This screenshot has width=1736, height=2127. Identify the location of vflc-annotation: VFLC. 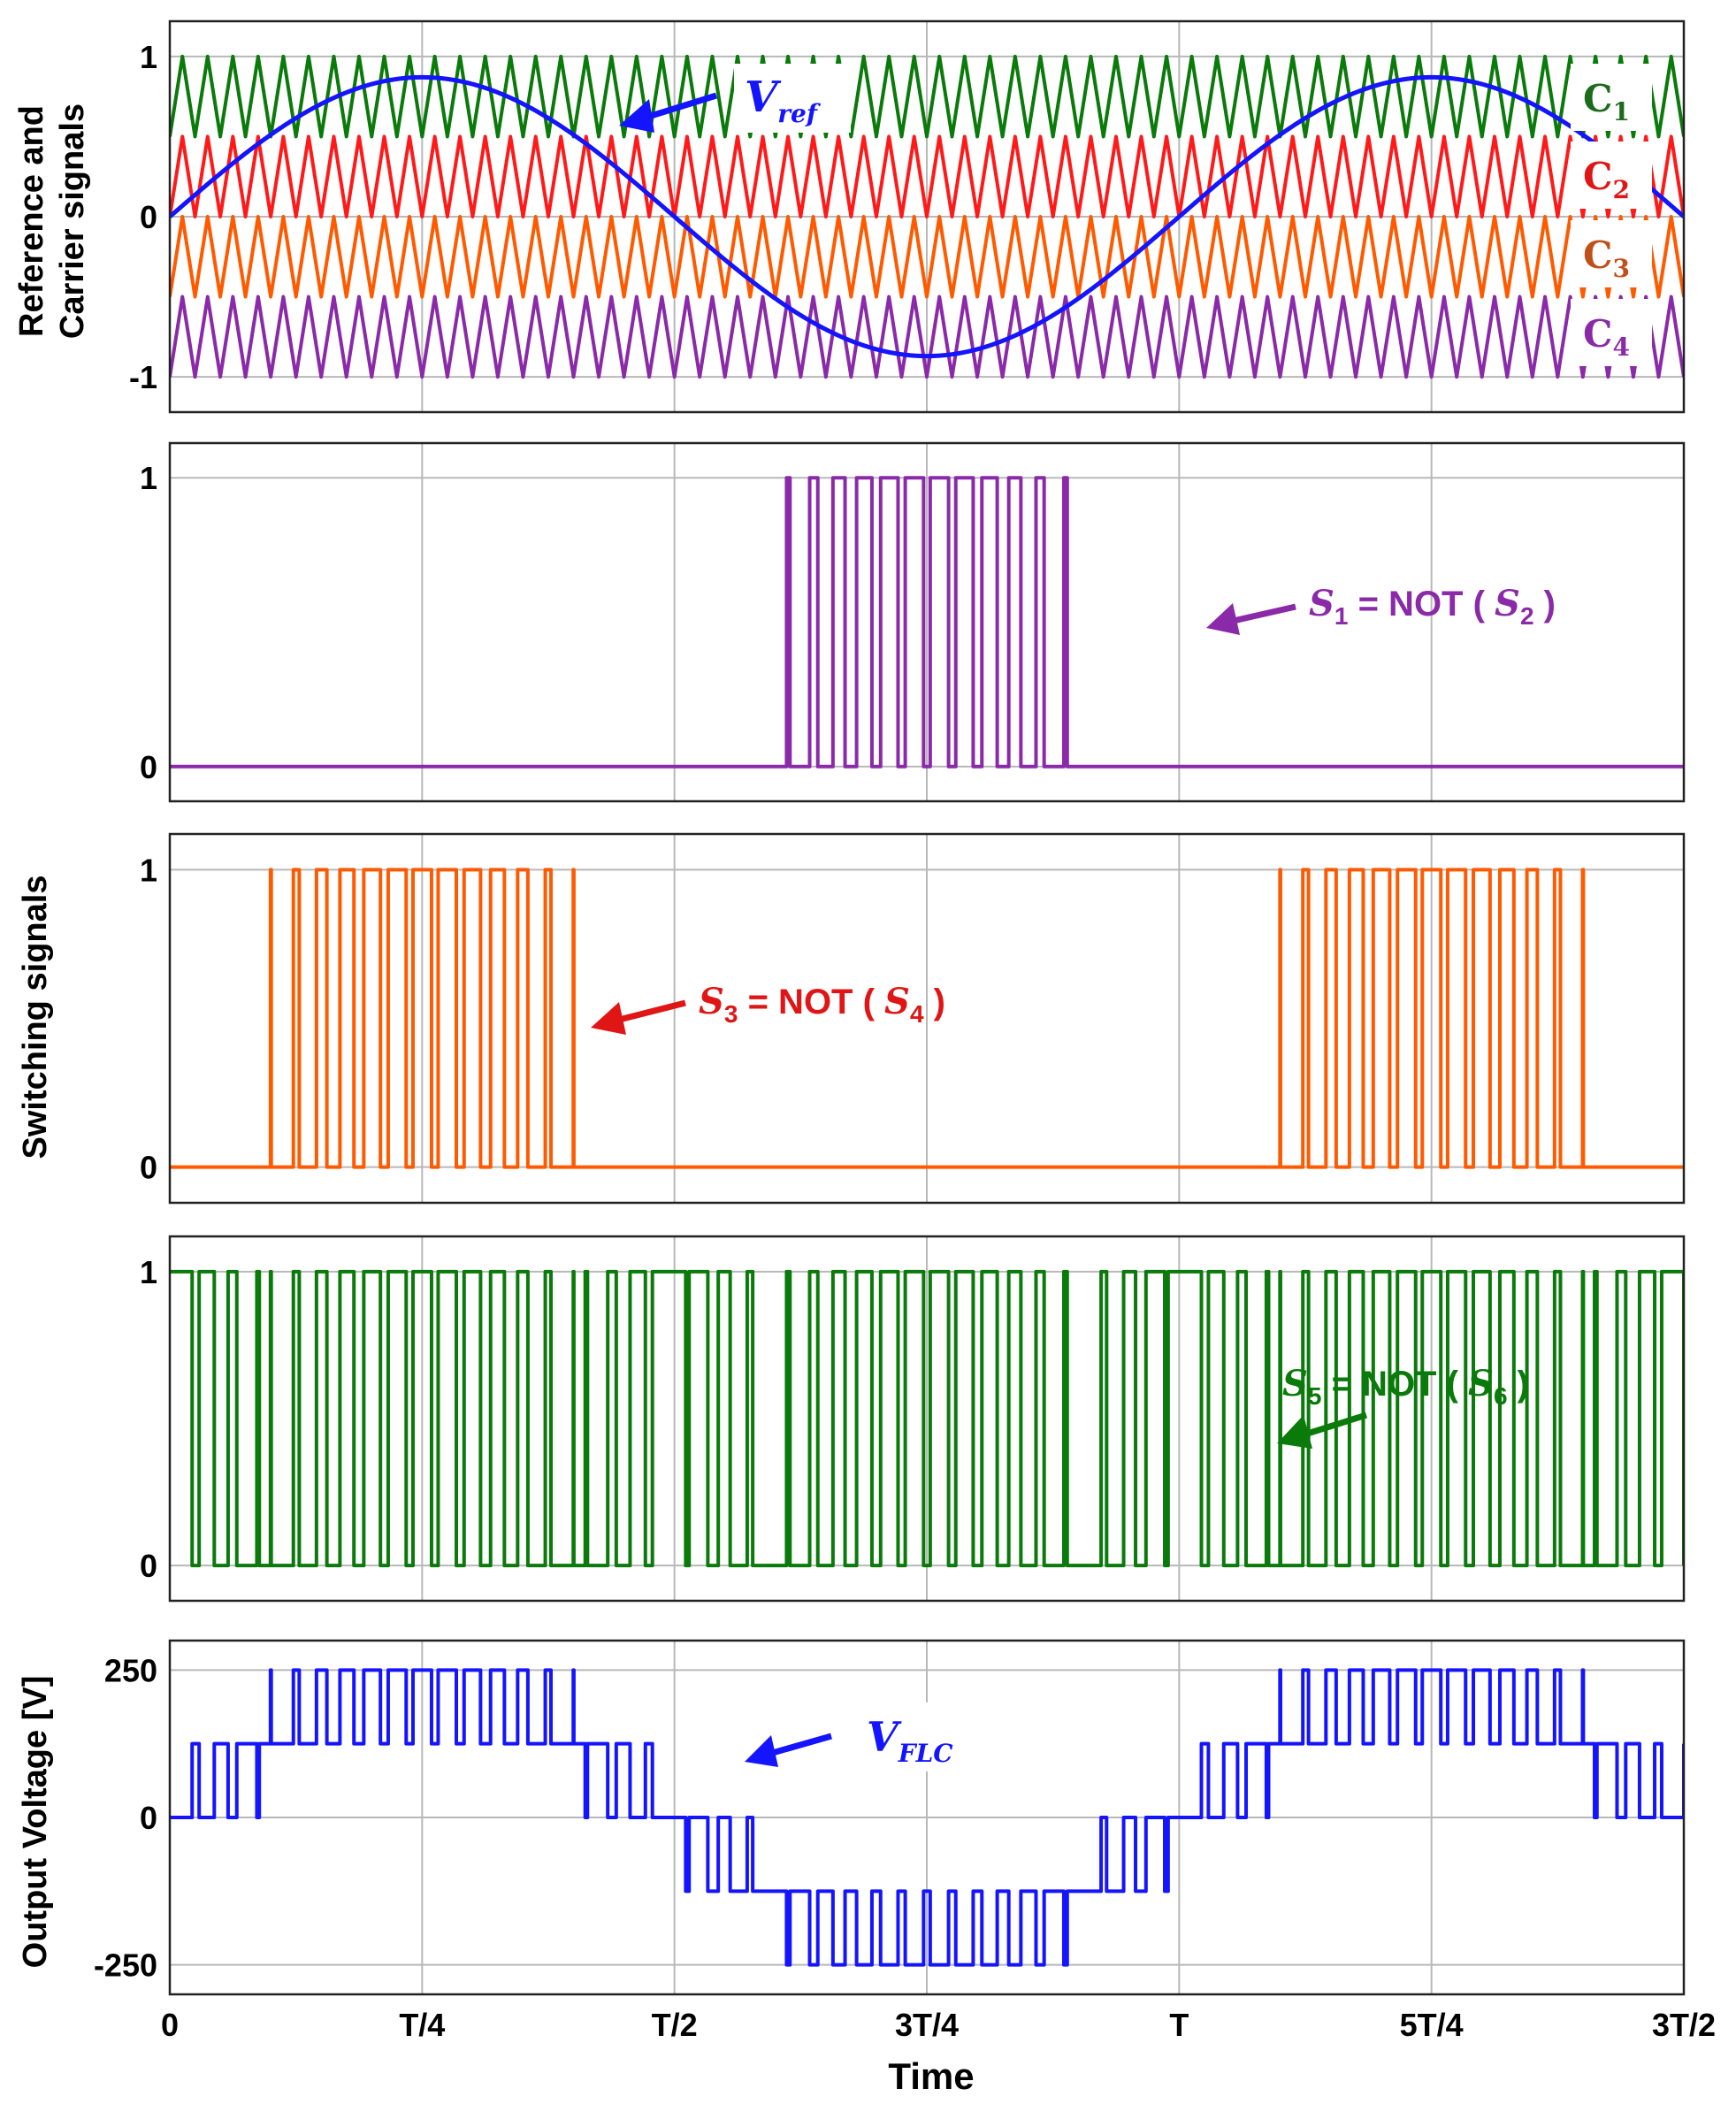
(870, 1736).